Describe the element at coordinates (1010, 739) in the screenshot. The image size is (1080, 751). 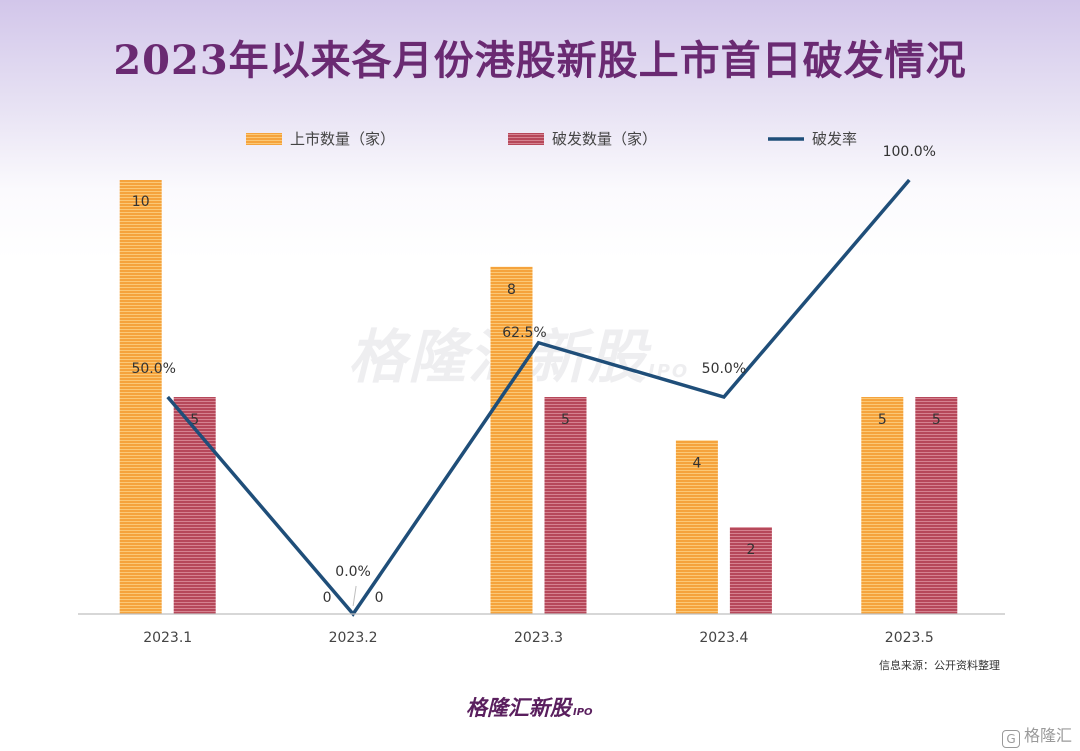
I see `brand-icon: G` at that location.